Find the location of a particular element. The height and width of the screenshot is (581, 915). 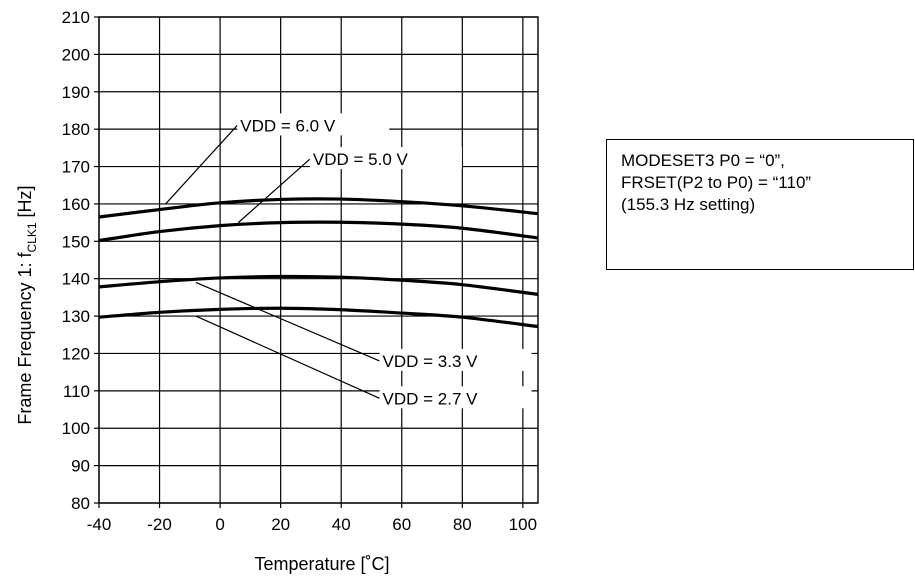

y-tick-label-100: 100 is located at coordinates (76, 428).